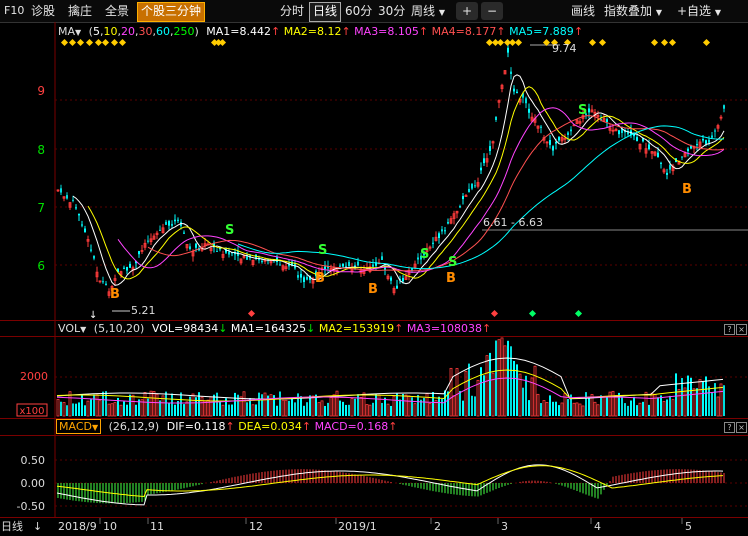  Describe the element at coordinates (390, 390) in the screenshot. I see `volume-ma-line` at that location.